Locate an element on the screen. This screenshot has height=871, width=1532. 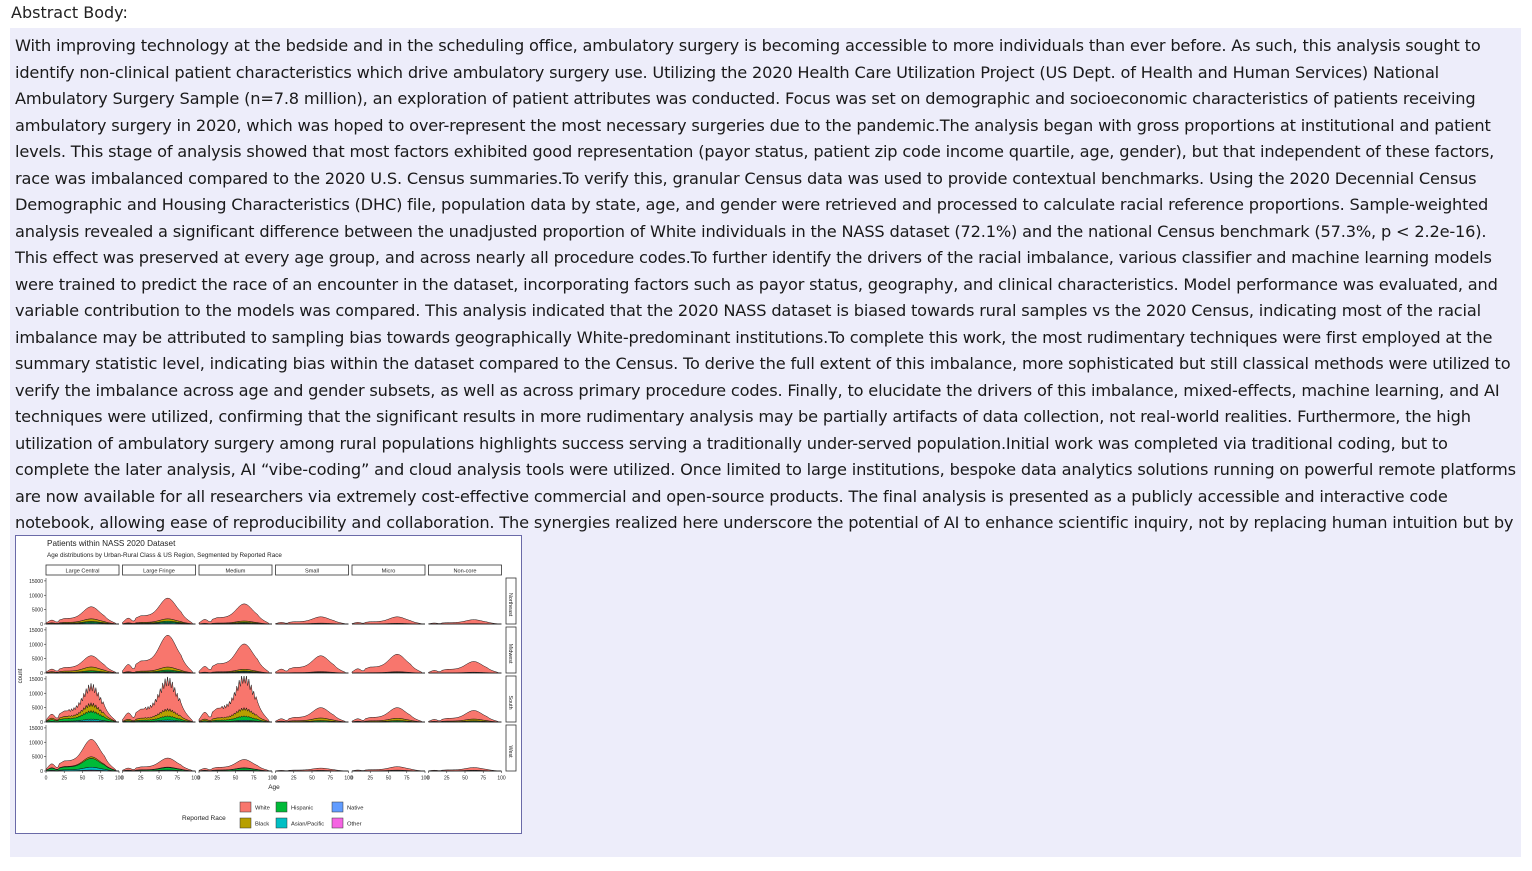
x-axis-label: Age is located at coordinates (274, 787).